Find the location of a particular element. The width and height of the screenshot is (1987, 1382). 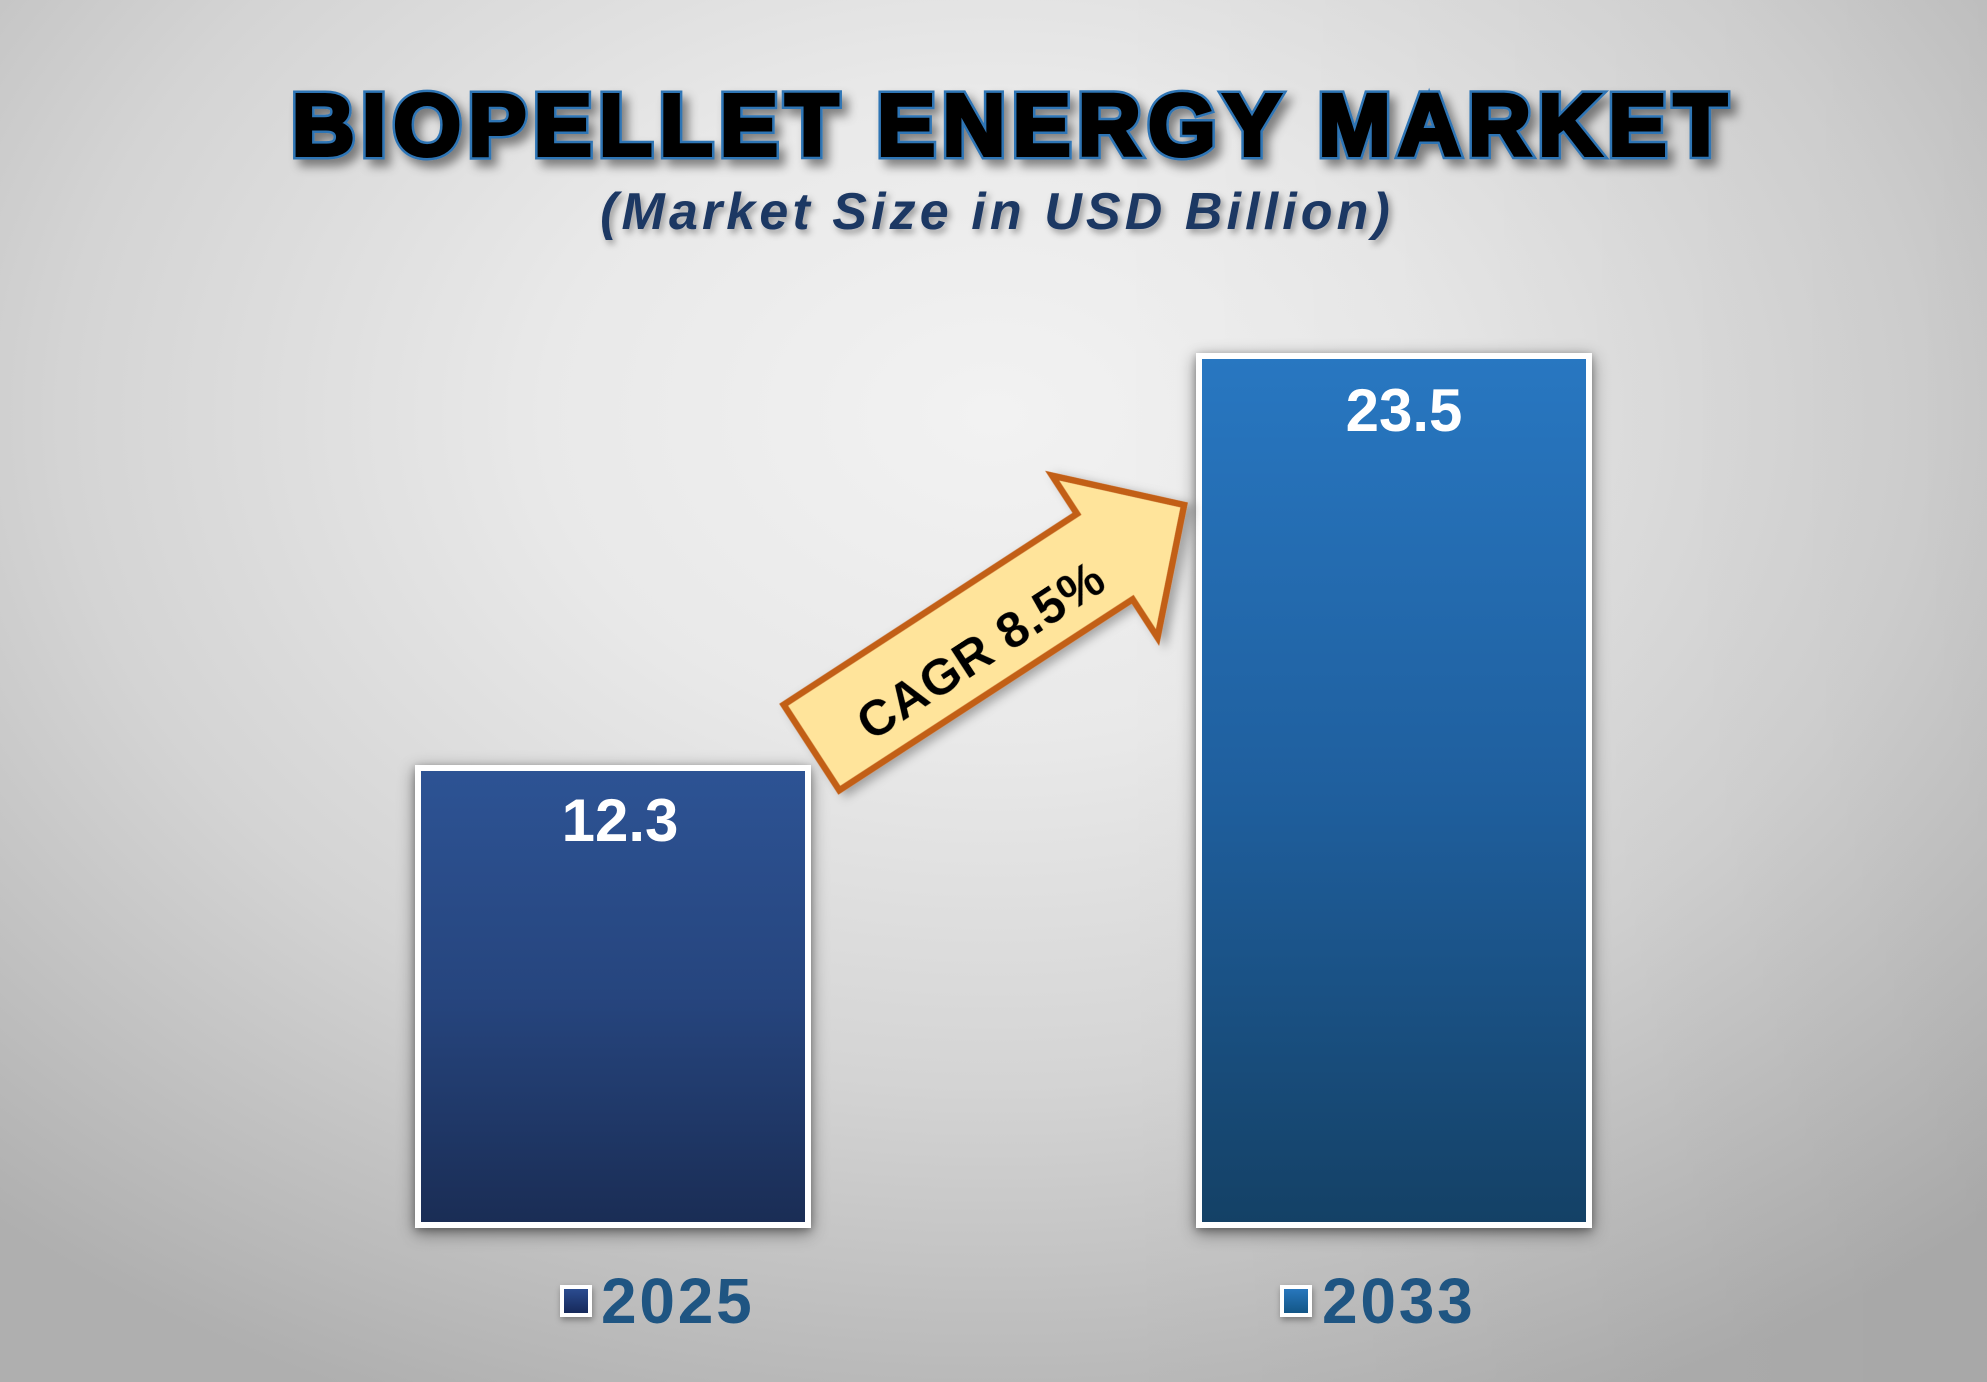

svg-text: 2025 is located at coordinates (678, 1301).